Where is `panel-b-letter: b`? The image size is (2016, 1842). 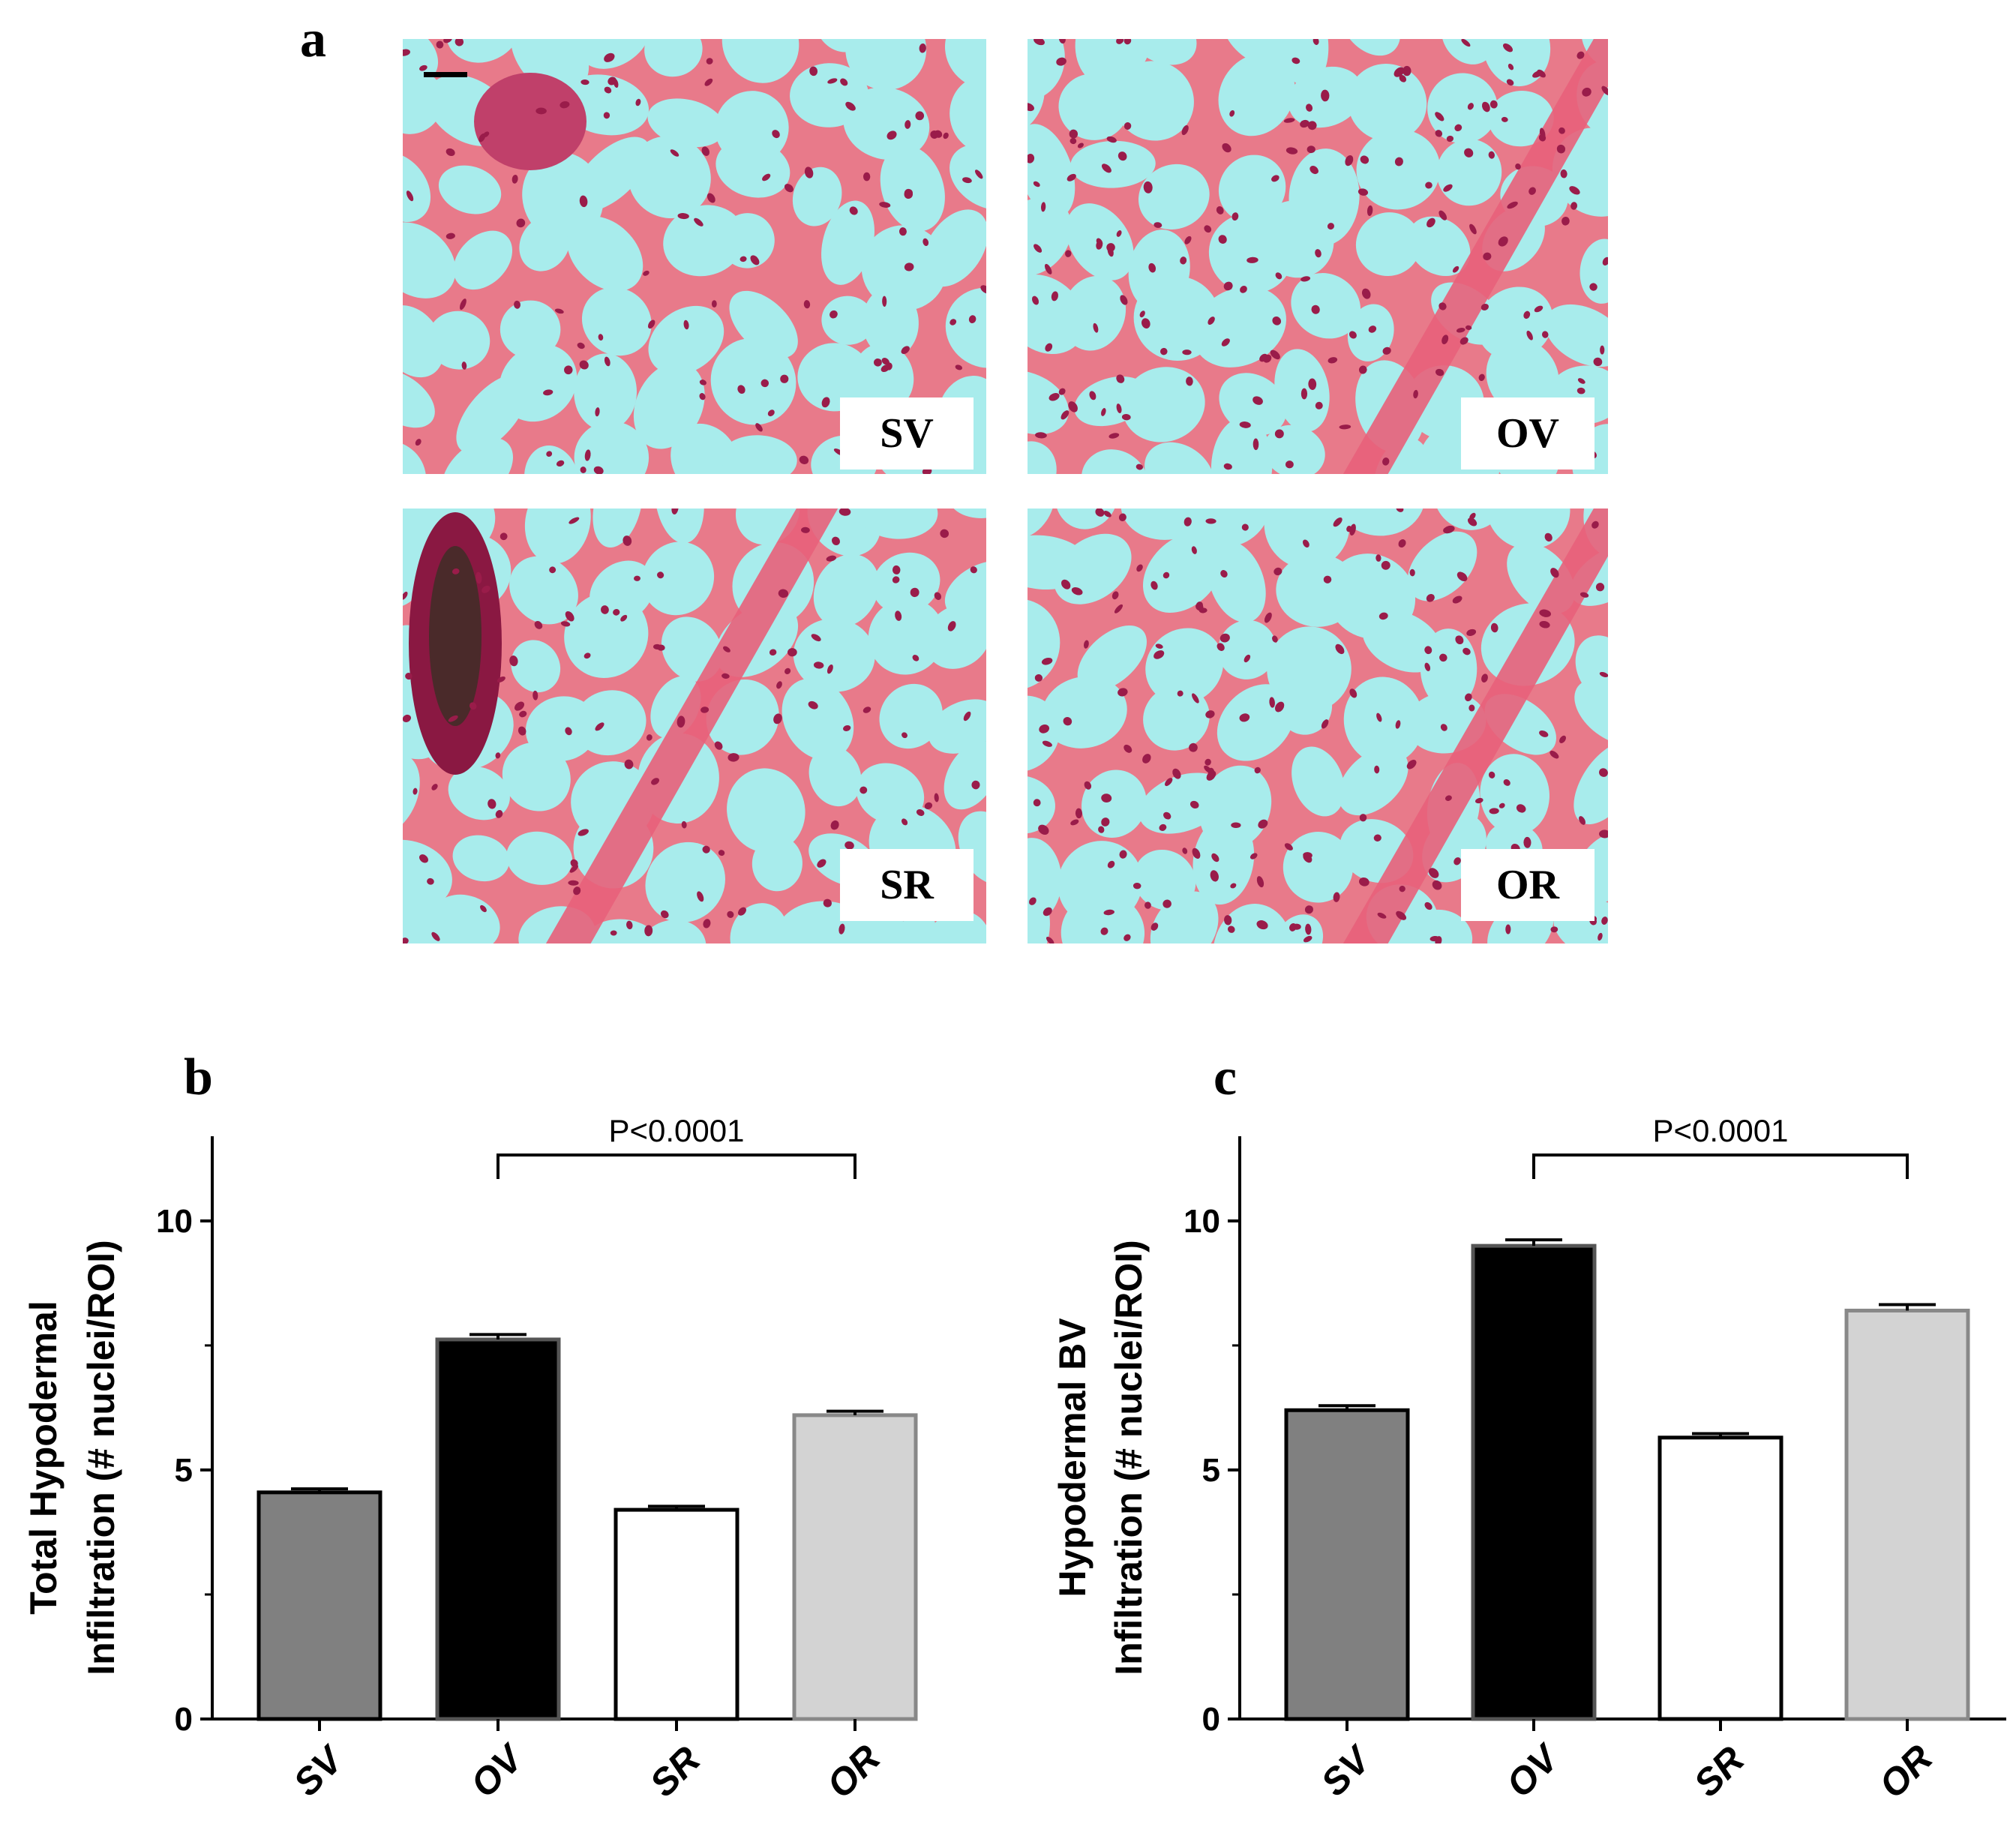 panel-b-letter: b is located at coordinates (198, 1077).